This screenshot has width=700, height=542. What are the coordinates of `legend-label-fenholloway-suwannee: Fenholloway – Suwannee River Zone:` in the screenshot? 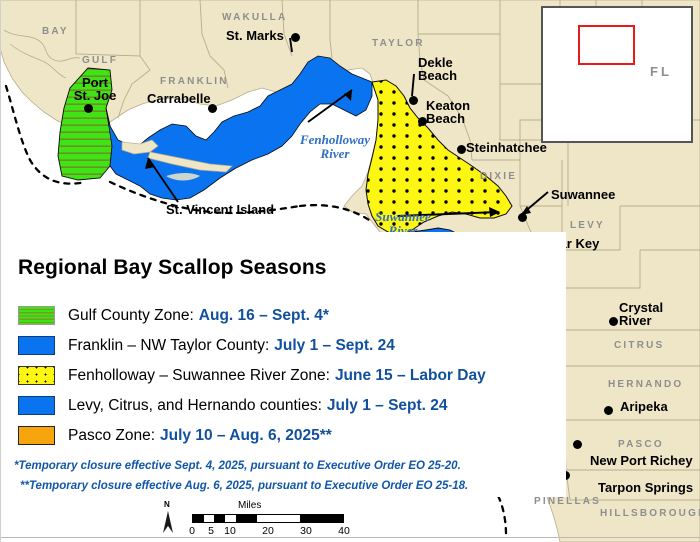 It's located at (199, 375).